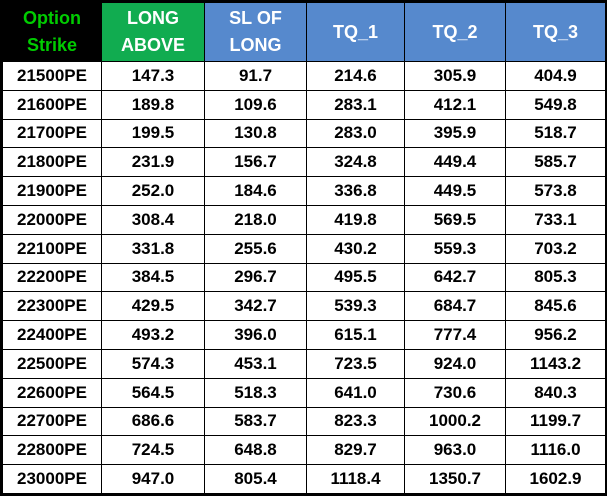 This screenshot has width=607, height=498. I want to click on value-cell: 199.5, so click(153, 133).